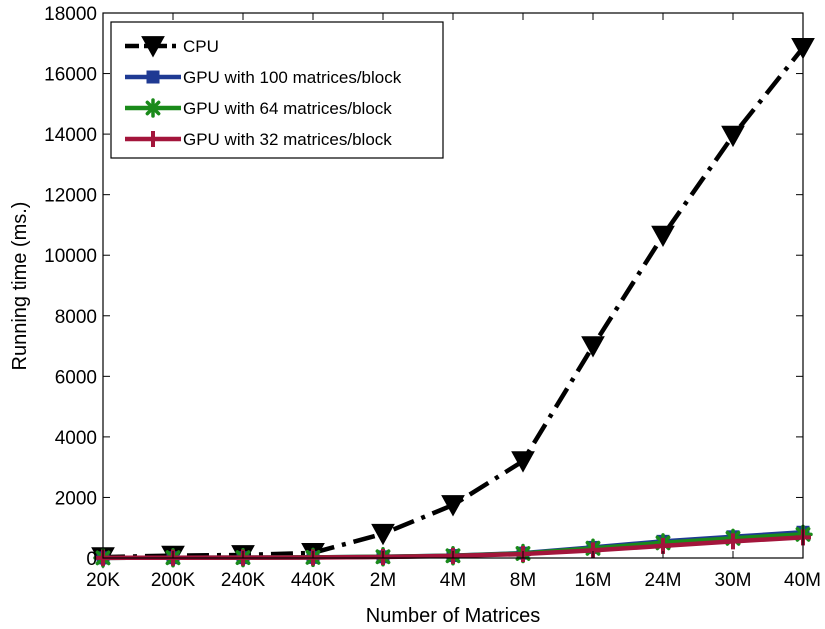  Describe the element at coordinates (201, 46) in the screenshot. I see `legend-label: CPU` at that location.